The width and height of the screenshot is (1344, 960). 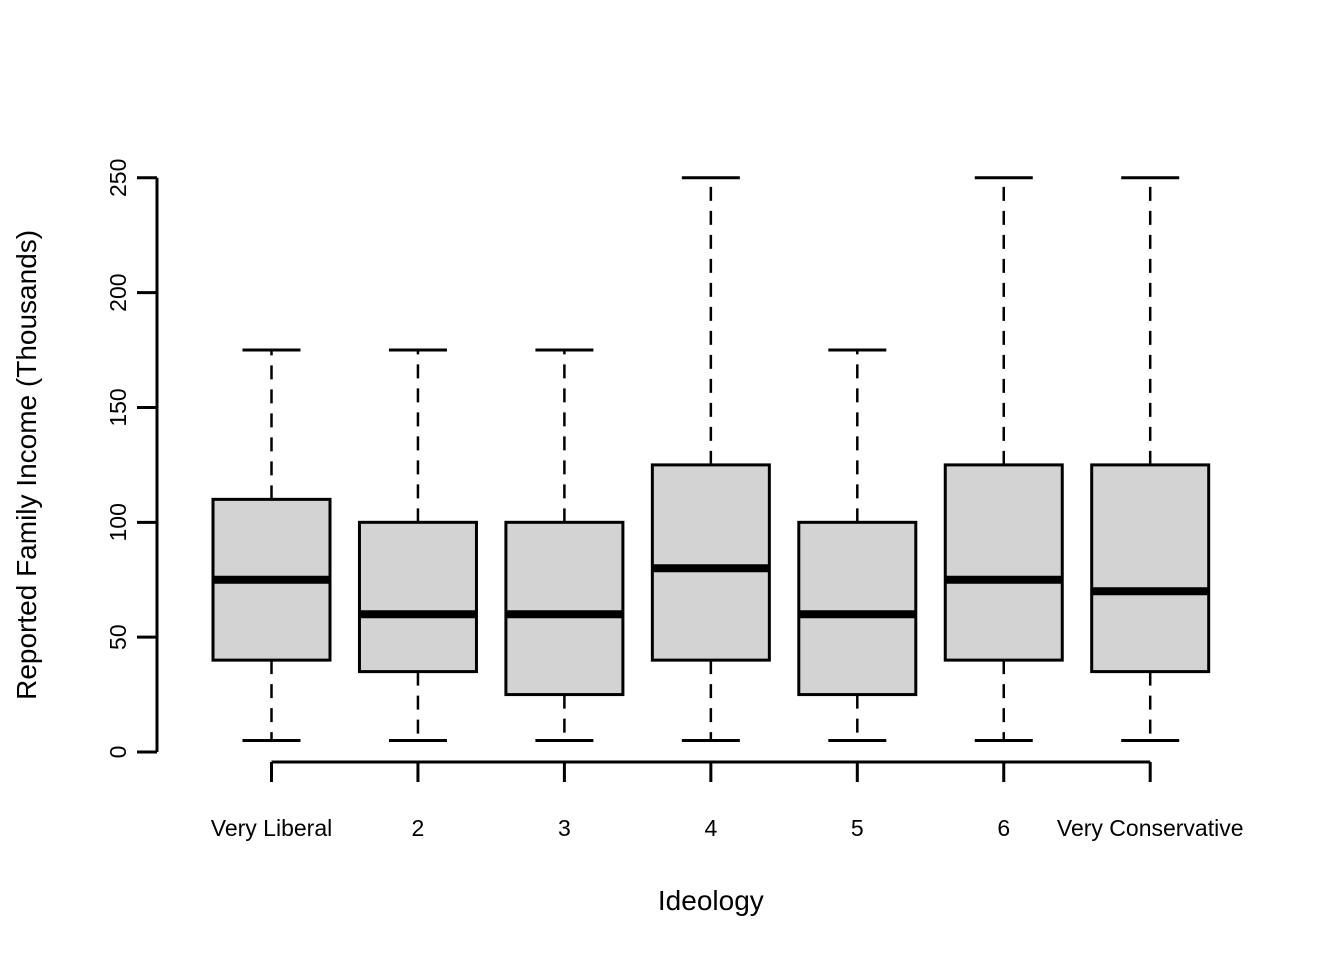 What do you see at coordinates (711, 900) in the screenshot?
I see `x-axis-title: Ideology` at bounding box center [711, 900].